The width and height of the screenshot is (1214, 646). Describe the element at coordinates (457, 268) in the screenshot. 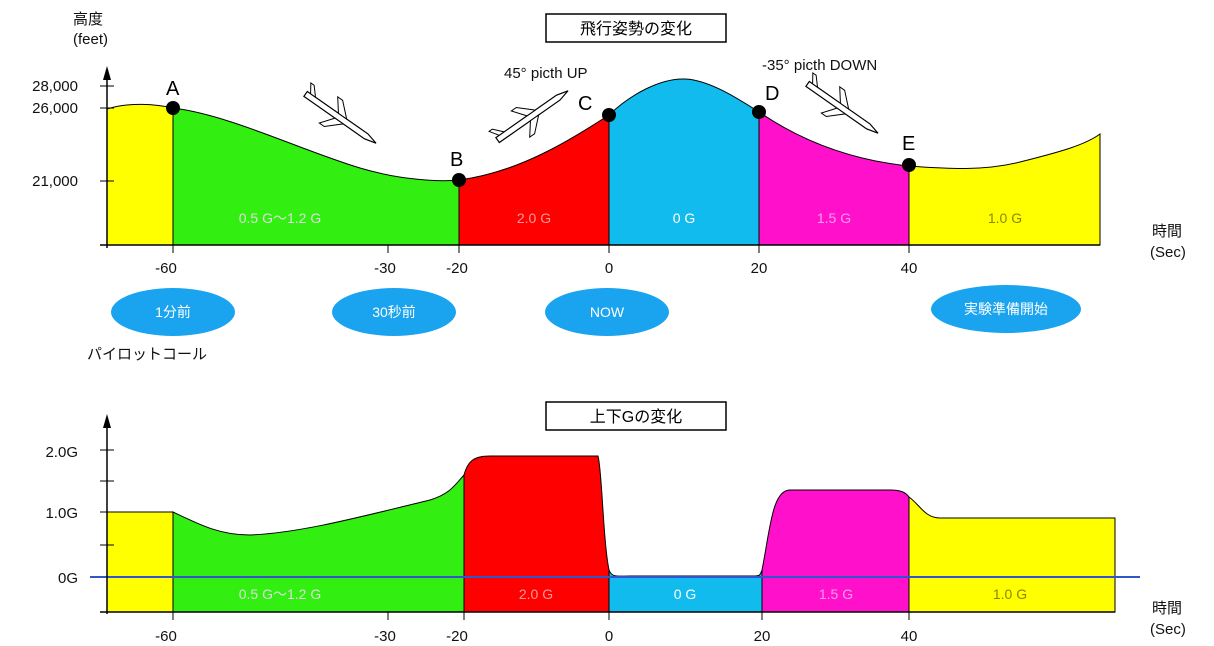

I see `top-x-tick-label: -20` at that location.